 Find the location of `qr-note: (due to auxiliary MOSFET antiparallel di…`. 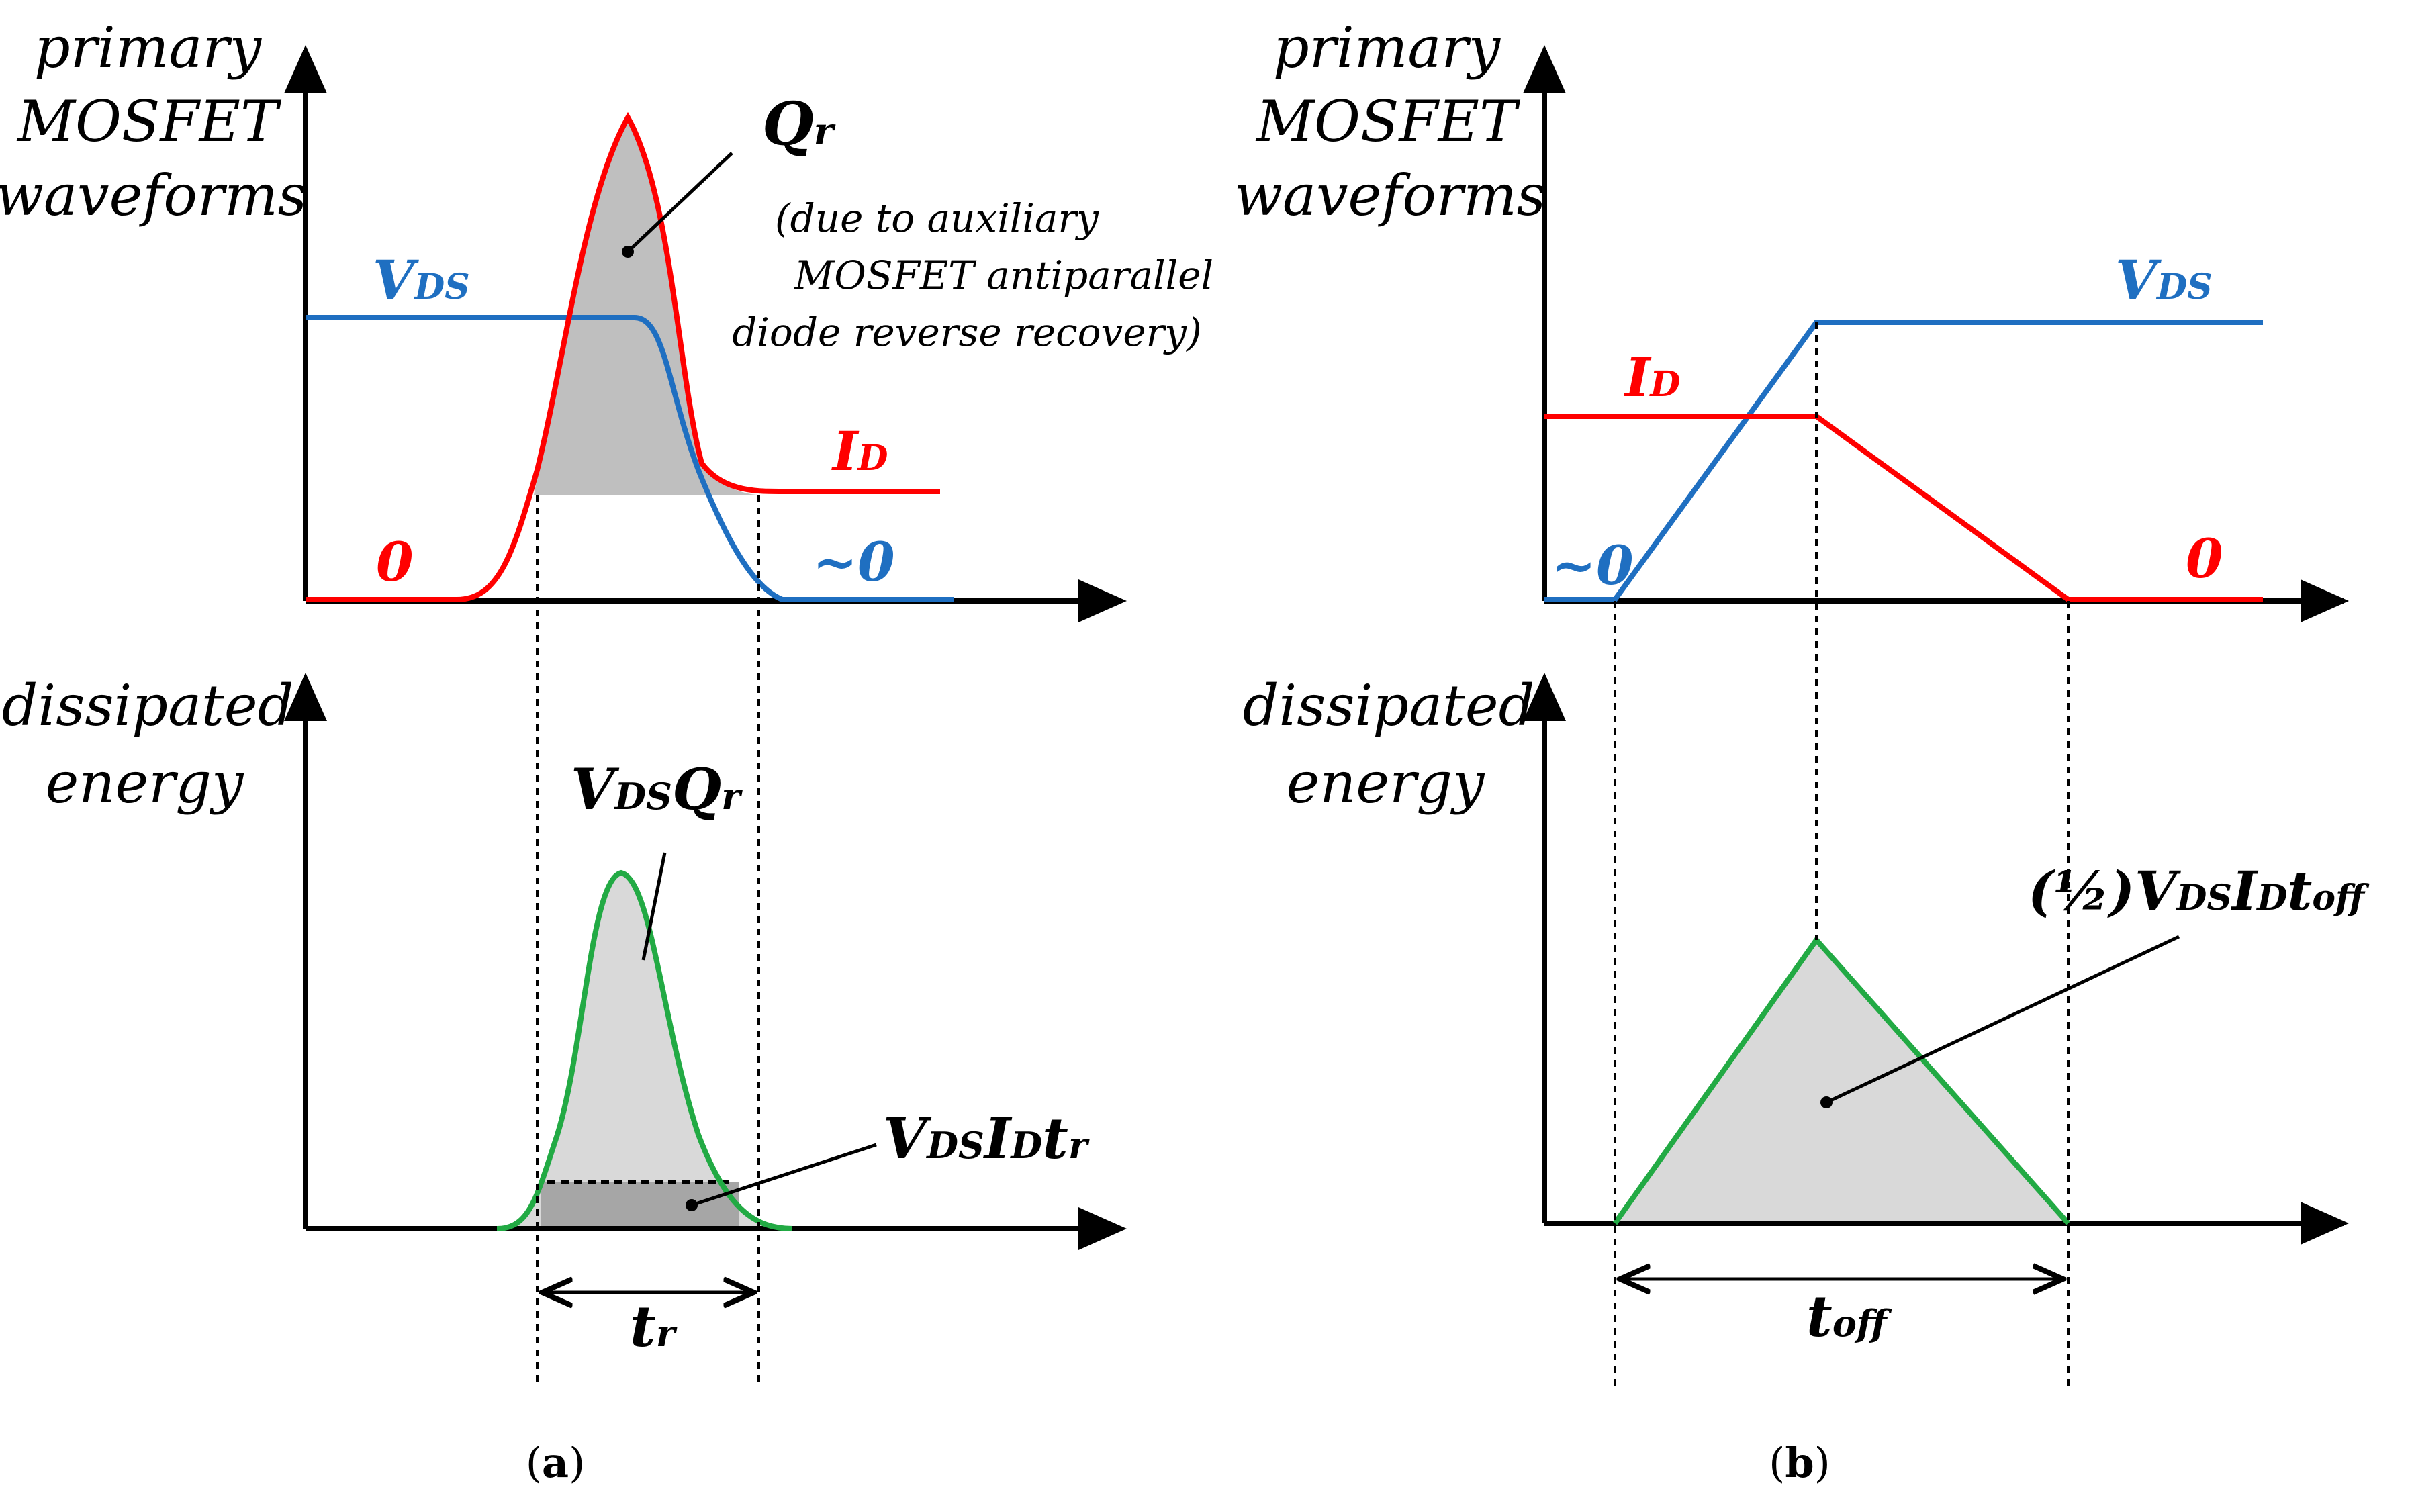

qr-note: (due to auxiliary MOSFET antiparallel di… is located at coordinates (972, 275).